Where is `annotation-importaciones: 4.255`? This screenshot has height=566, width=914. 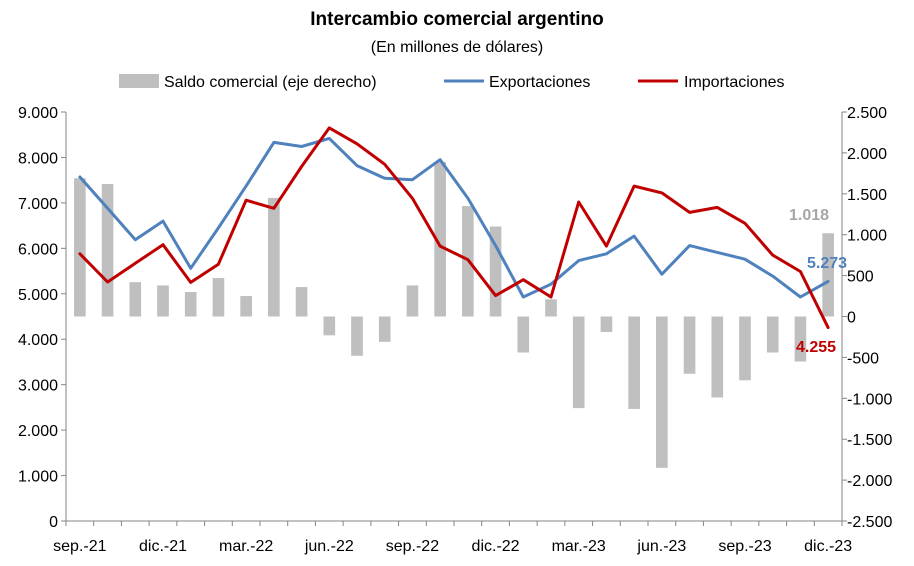
annotation-importaciones: 4.255 is located at coordinates (816, 347).